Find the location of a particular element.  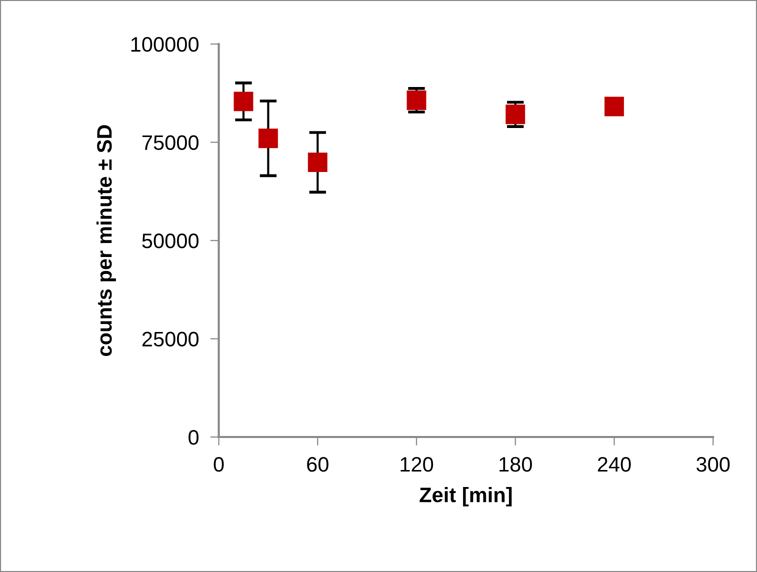

x-tick-label: 120 is located at coordinates (417, 464).